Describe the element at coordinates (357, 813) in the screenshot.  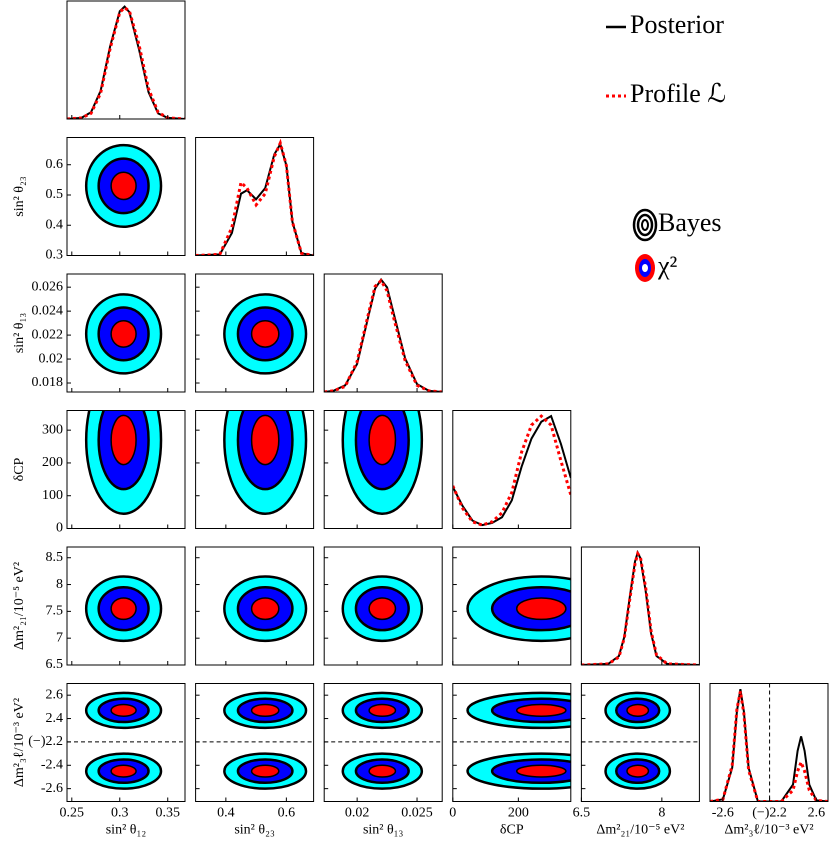
I see `x-tick-label: 0.02` at that location.